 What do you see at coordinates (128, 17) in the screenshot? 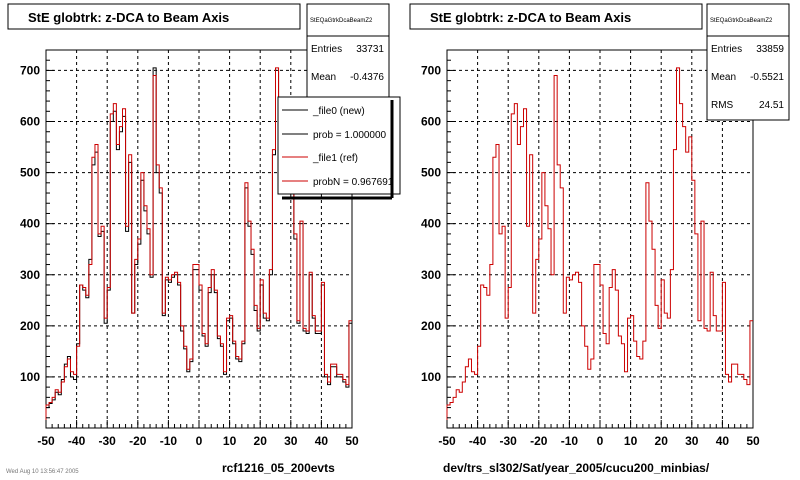
I see `left-title: StE globtrk: z-DCA to Beam Axis` at bounding box center [128, 17].